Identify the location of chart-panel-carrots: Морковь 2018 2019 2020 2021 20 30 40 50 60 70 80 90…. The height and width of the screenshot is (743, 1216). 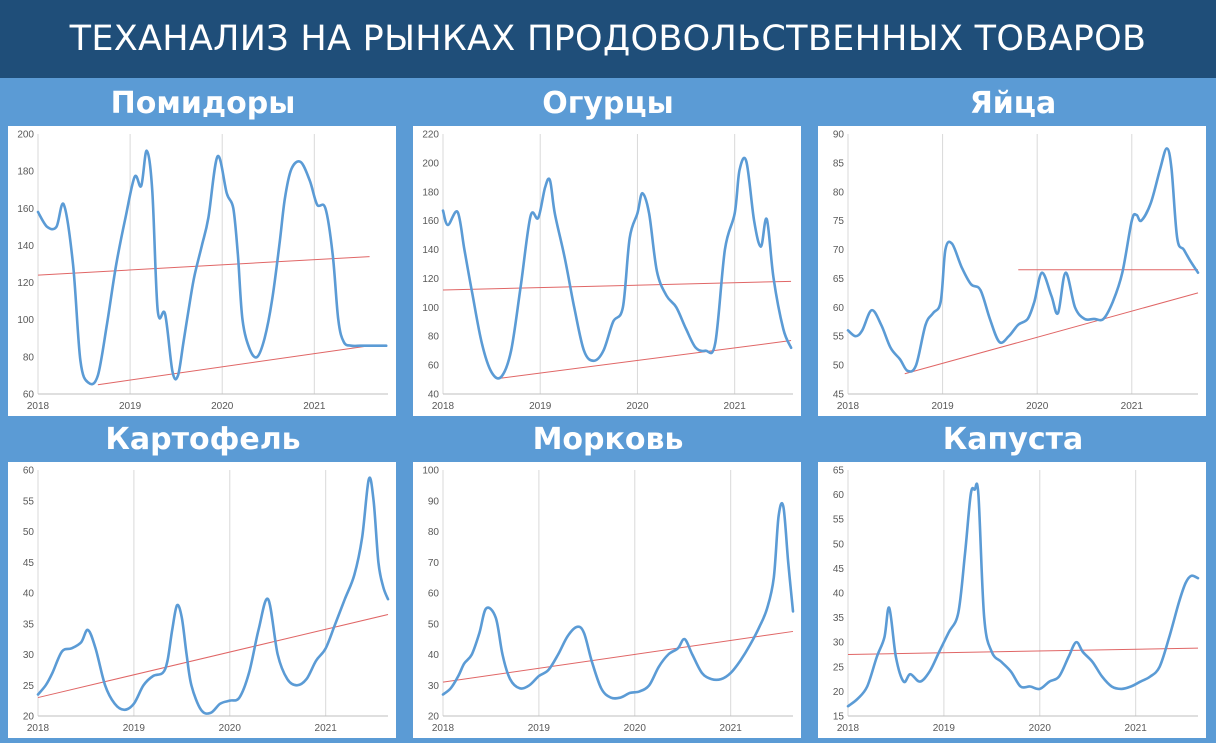
(608, 578).